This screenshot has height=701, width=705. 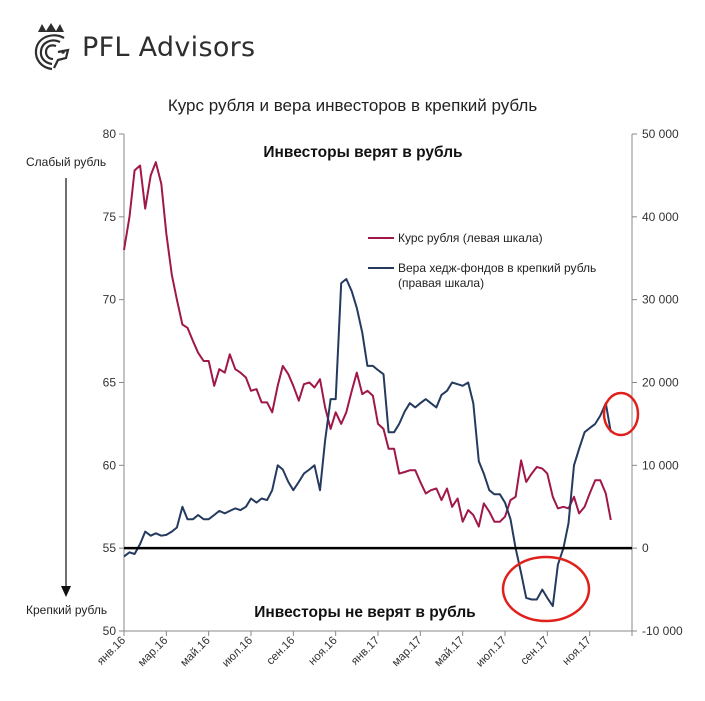 I want to click on x-tick-label: янв.17, so click(x=365, y=651).